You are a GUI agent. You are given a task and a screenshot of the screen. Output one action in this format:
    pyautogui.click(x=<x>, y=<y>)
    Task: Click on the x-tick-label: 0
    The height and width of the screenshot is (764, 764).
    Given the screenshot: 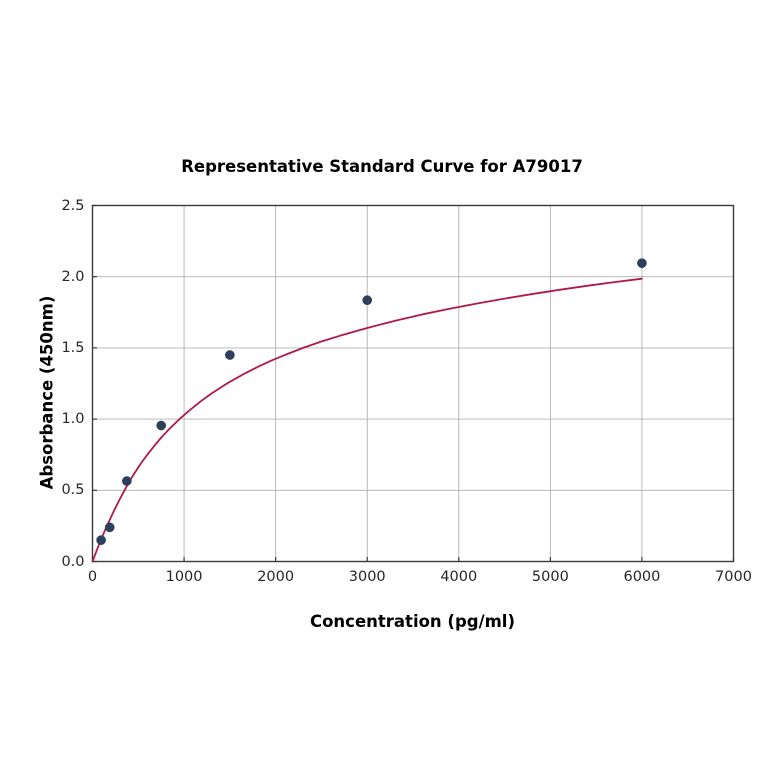 What is the action you would take?
    pyautogui.click(x=92, y=576)
    